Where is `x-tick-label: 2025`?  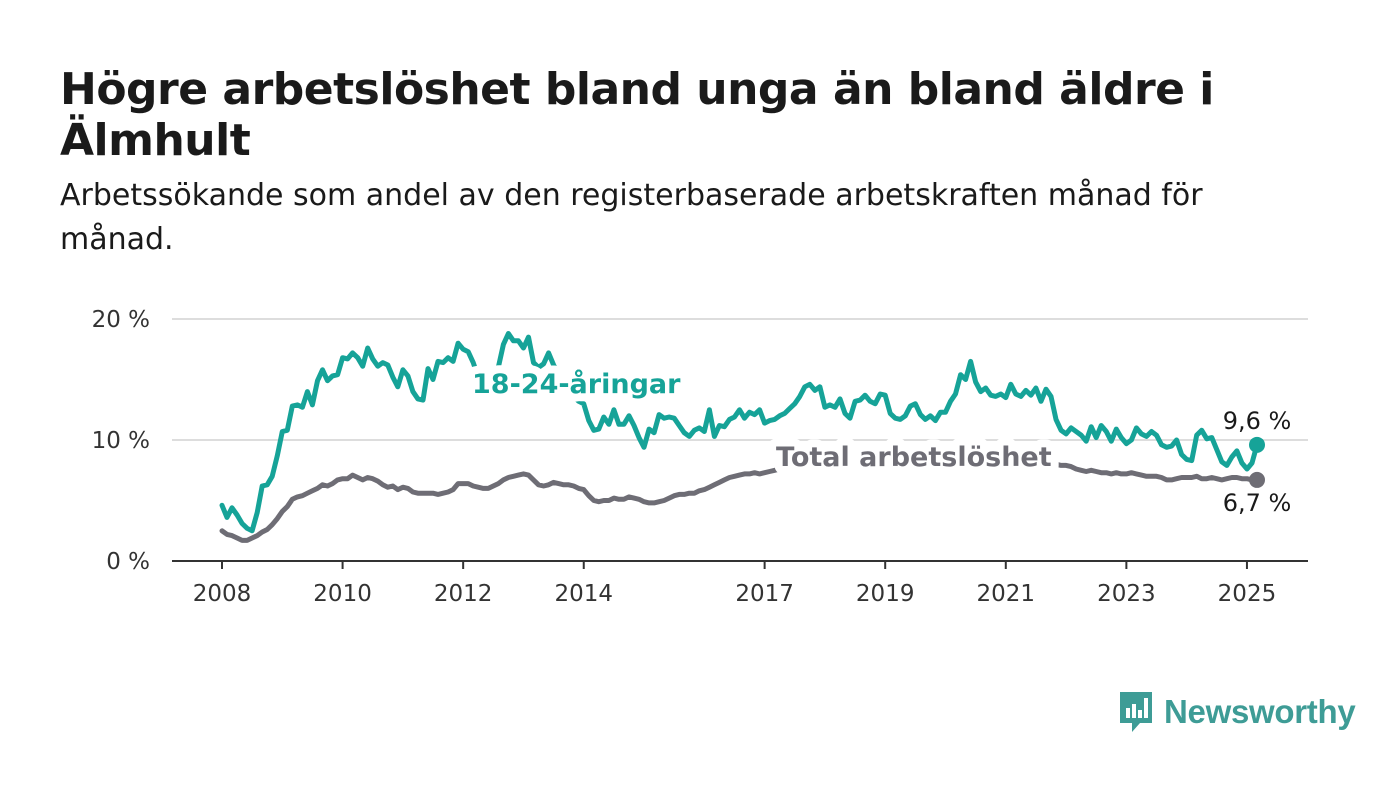 x-tick-label: 2025 is located at coordinates (1247, 594).